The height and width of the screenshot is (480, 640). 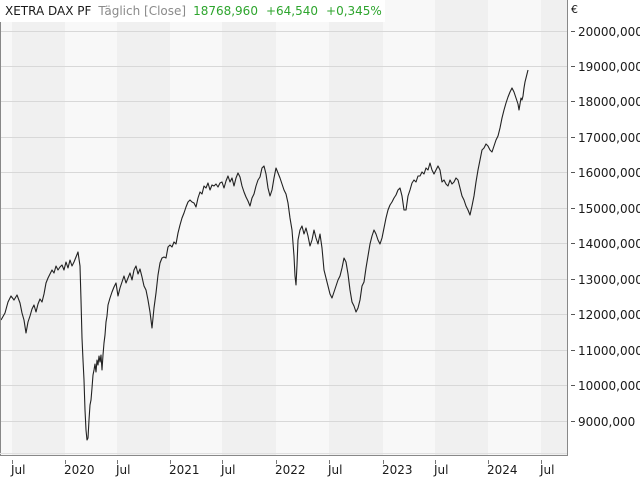 What do you see at coordinates (574, 9) in the screenshot?
I see `currency-label: €` at bounding box center [574, 9].